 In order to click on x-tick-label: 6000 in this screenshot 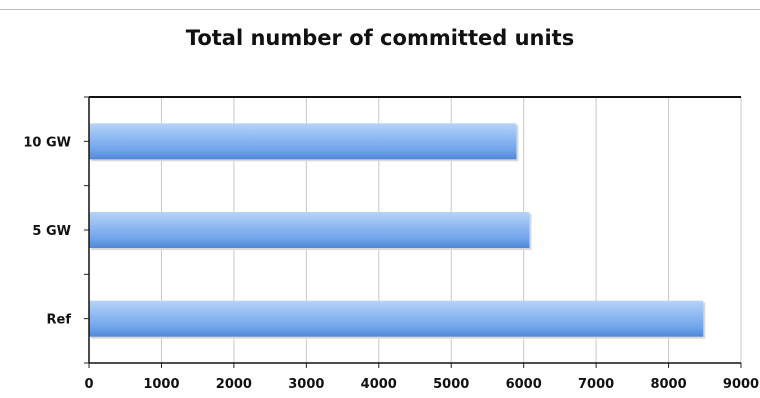, I will do `click(524, 384)`.